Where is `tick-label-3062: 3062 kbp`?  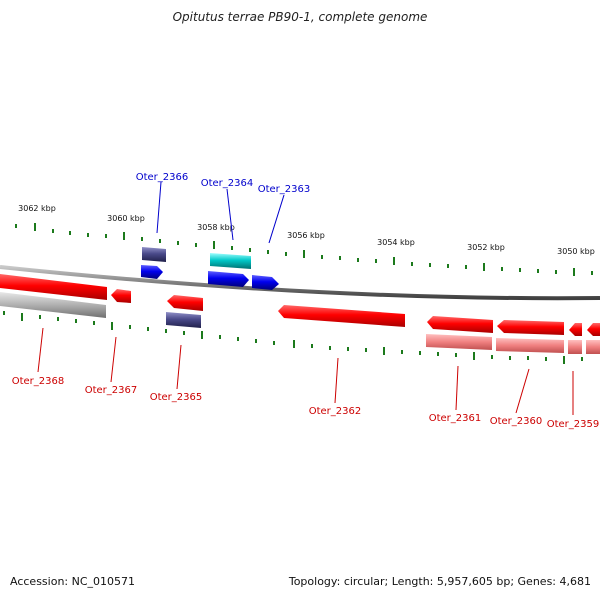 tick-label-3062: 3062 kbp is located at coordinates (37, 208).